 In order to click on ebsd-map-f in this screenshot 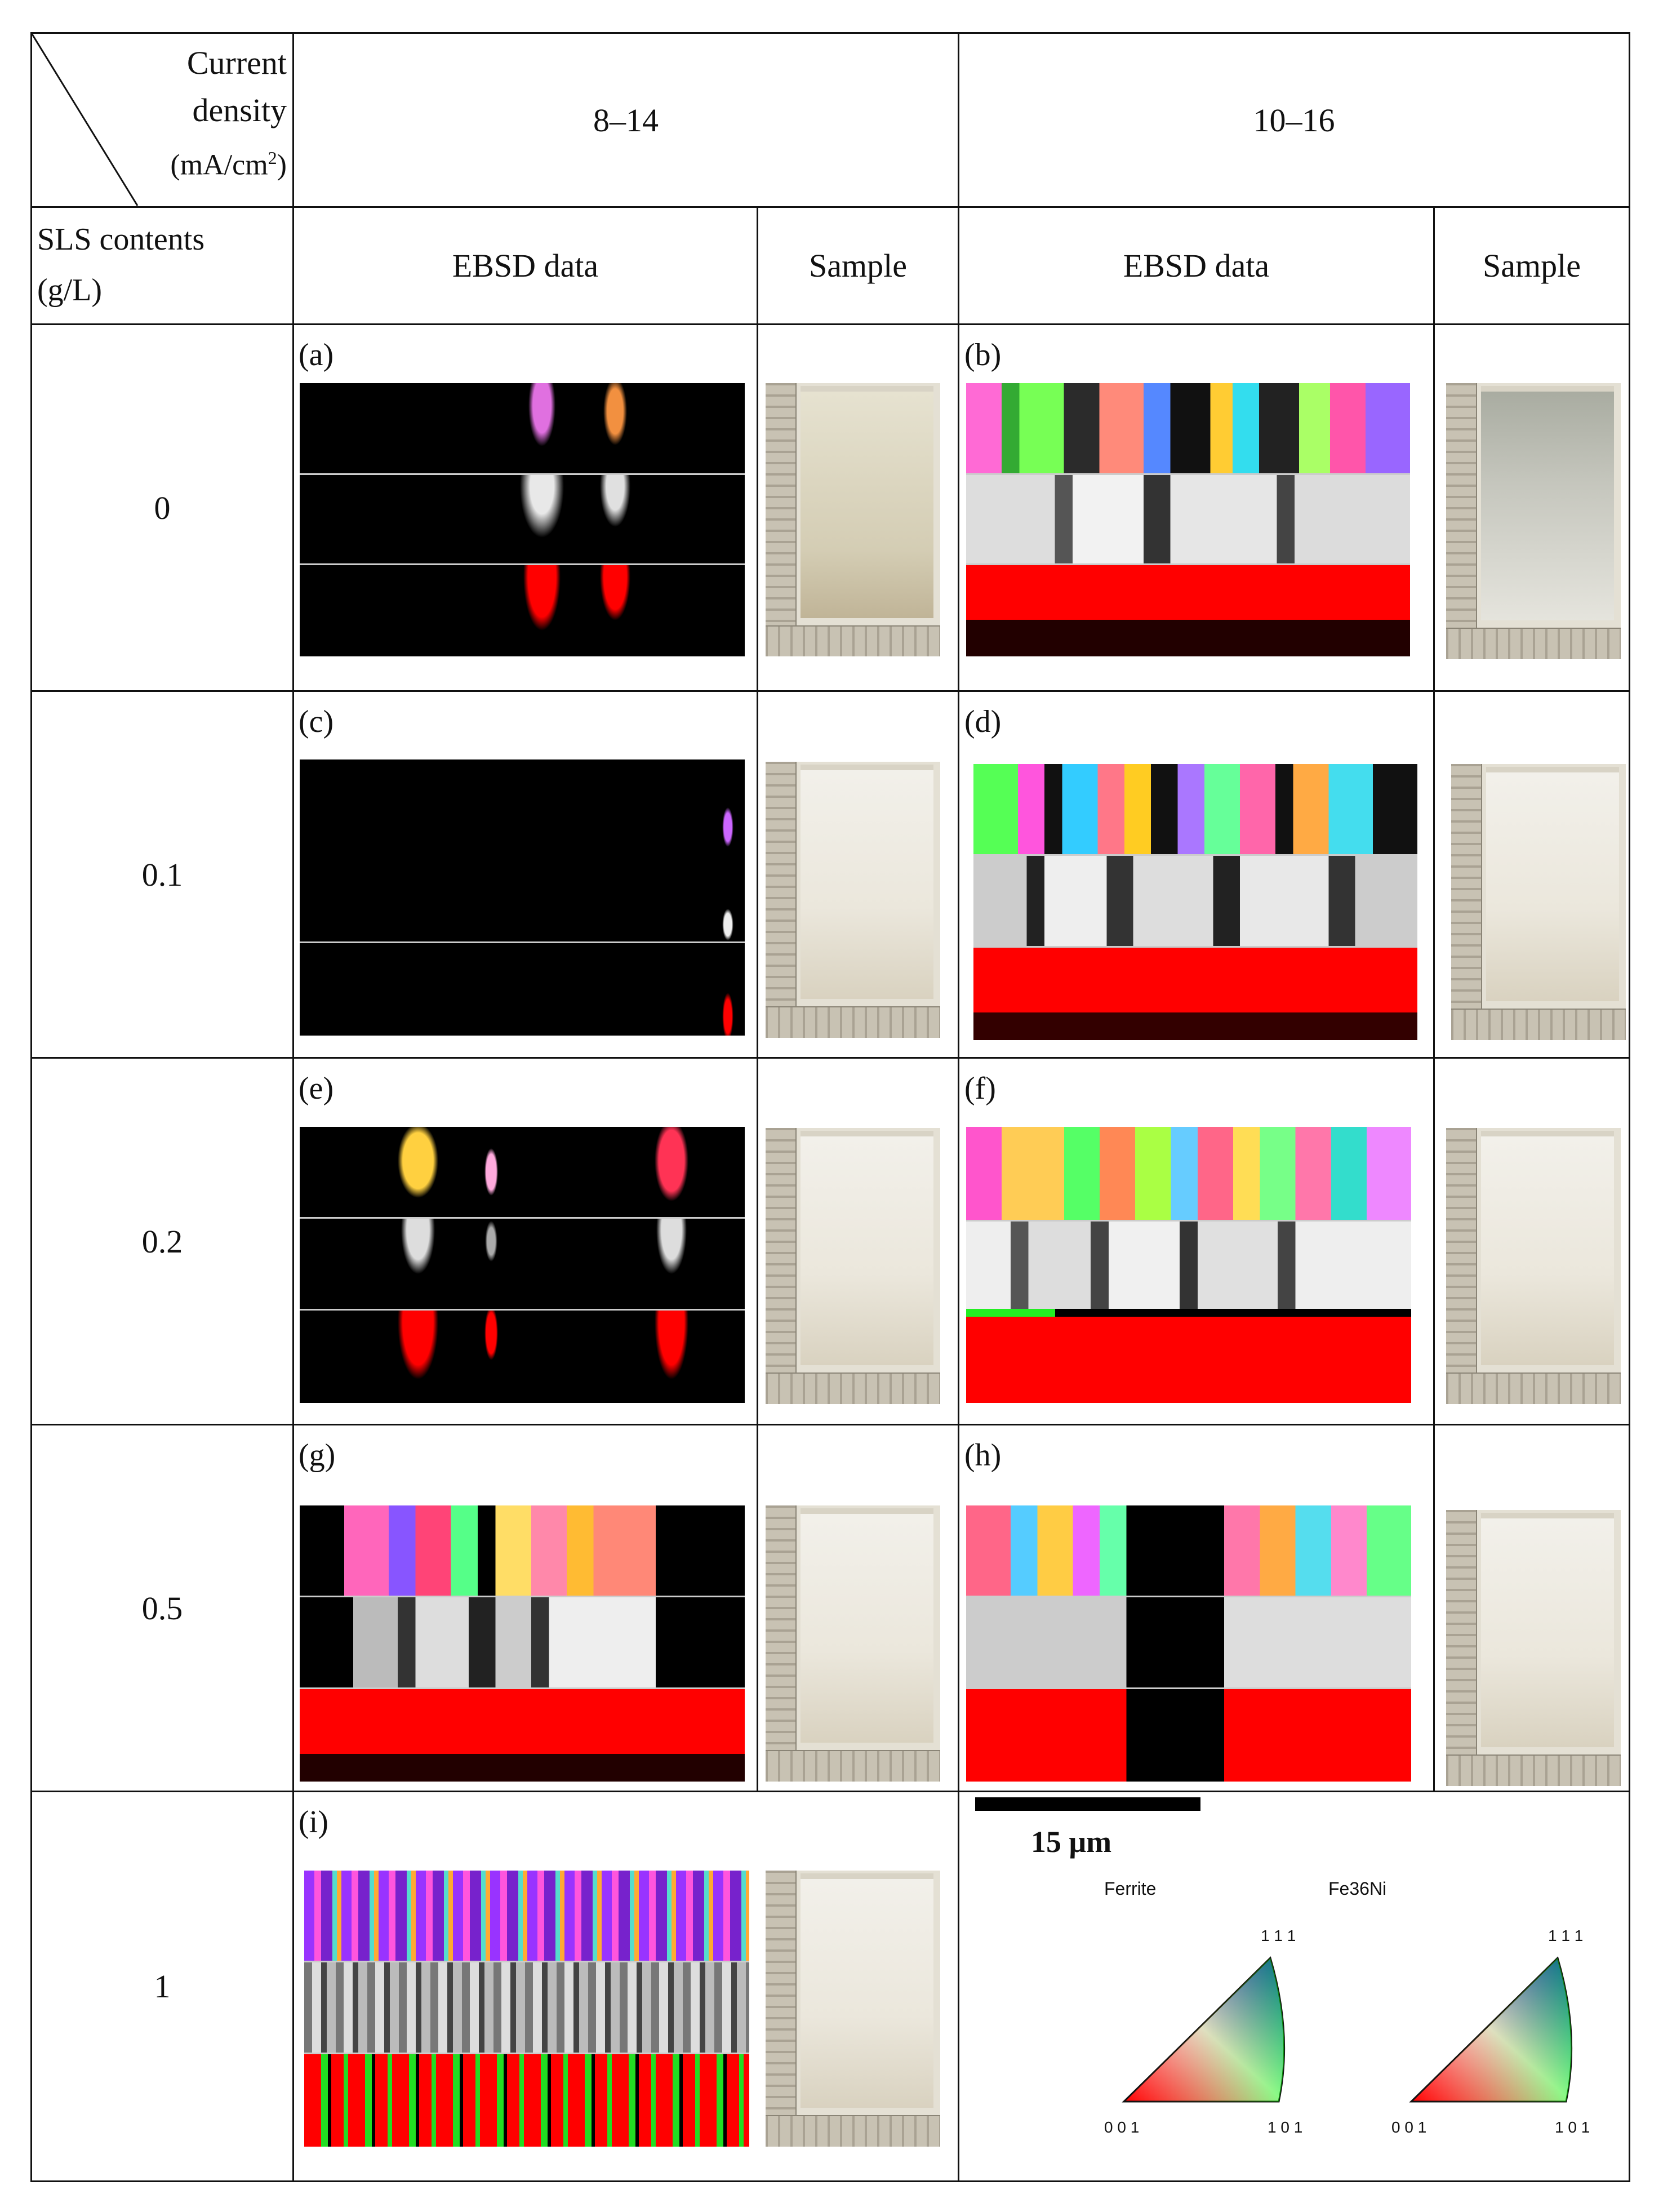, I will do `click(1188, 1265)`.